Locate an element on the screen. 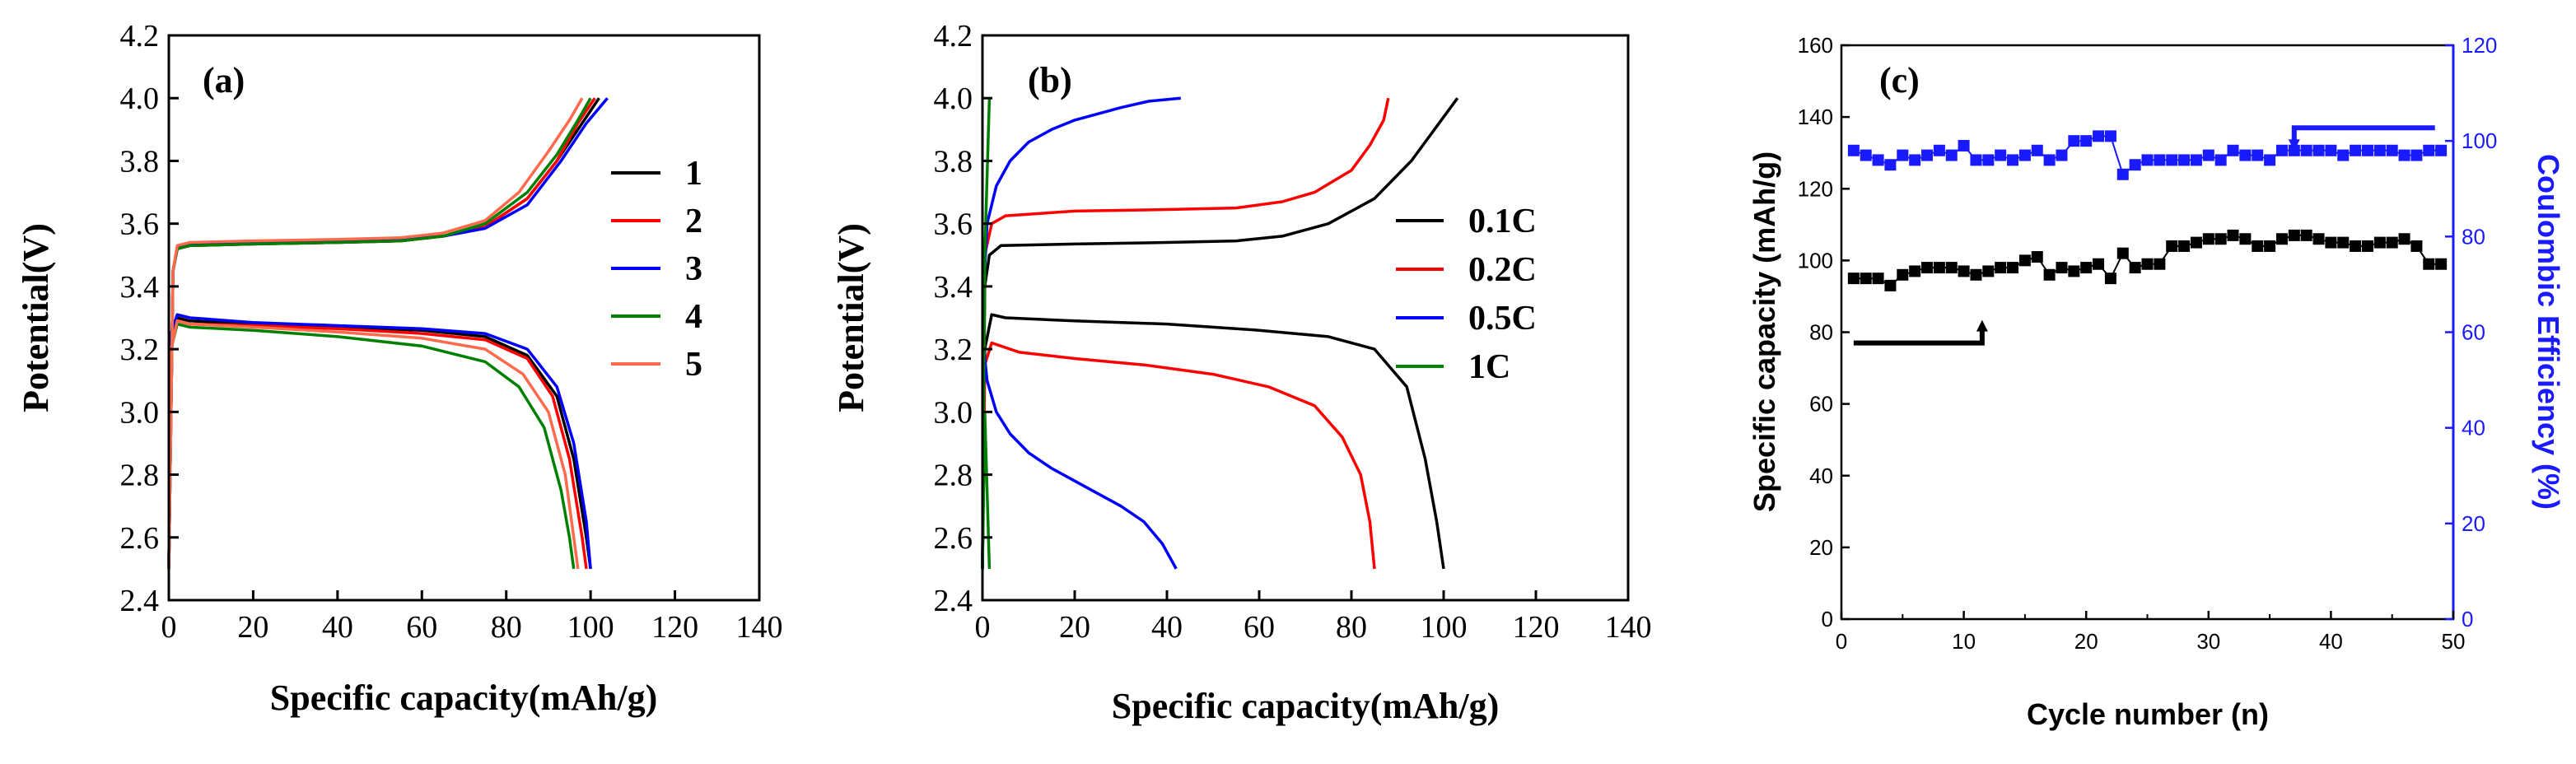 The width and height of the screenshot is (2576, 764). panel-b-ytick-label: 3.6 is located at coordinates (953, 224).